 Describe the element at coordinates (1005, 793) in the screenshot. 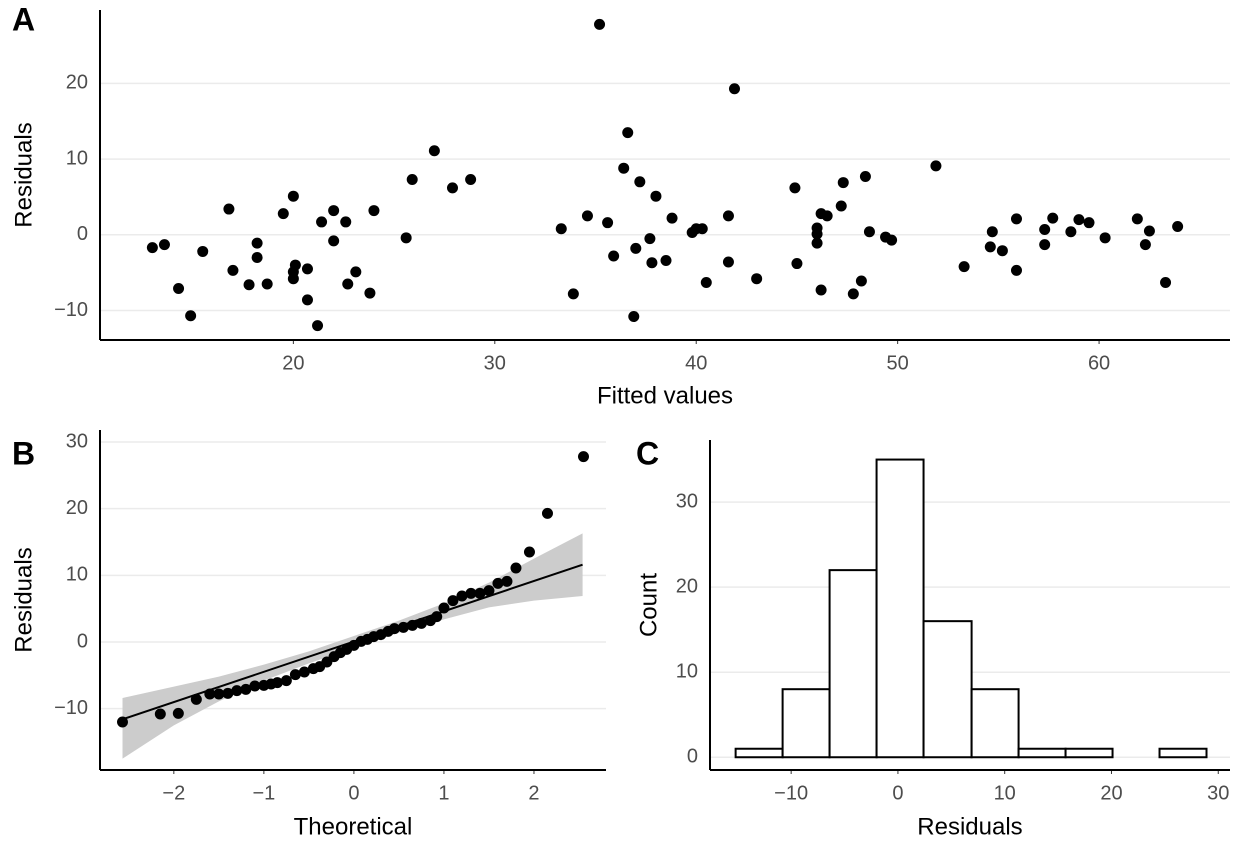

I see `x-tick-label: 10` at that location.